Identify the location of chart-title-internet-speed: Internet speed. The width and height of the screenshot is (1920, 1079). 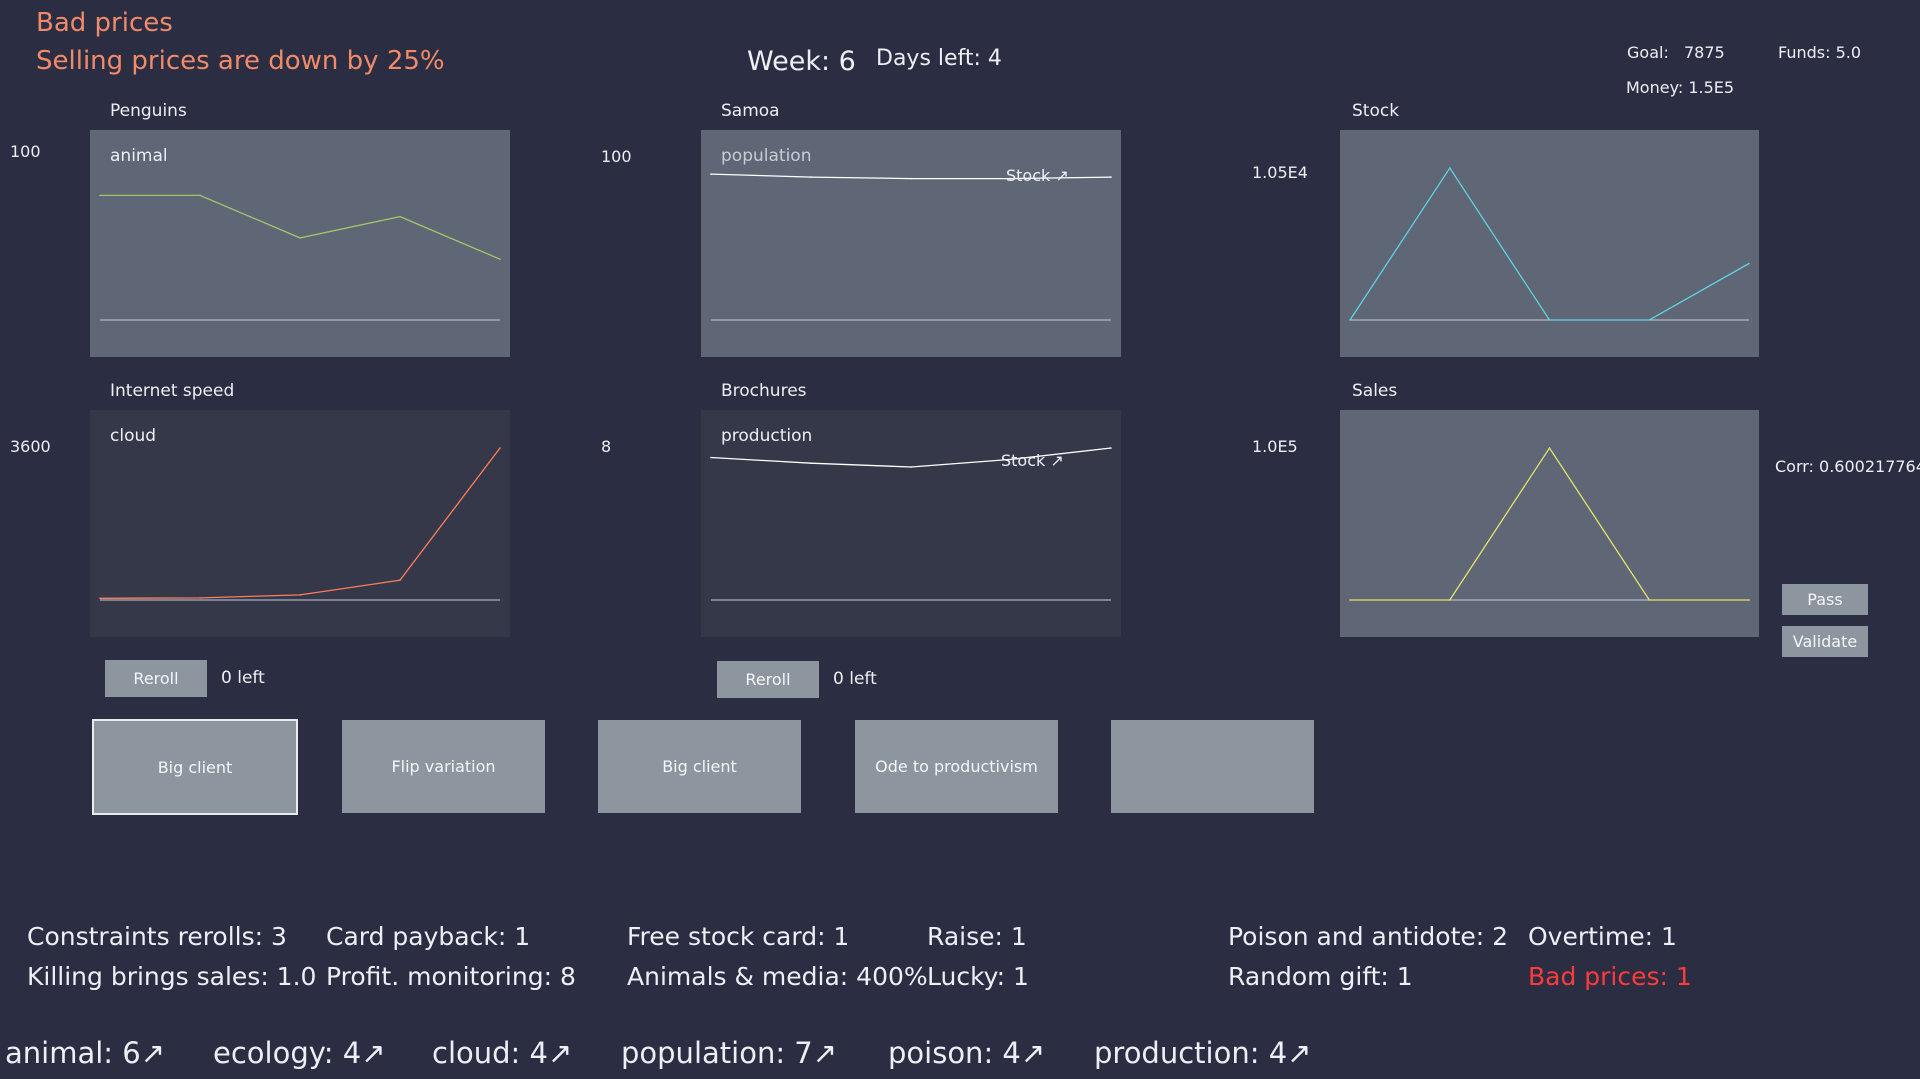
(172, 391).